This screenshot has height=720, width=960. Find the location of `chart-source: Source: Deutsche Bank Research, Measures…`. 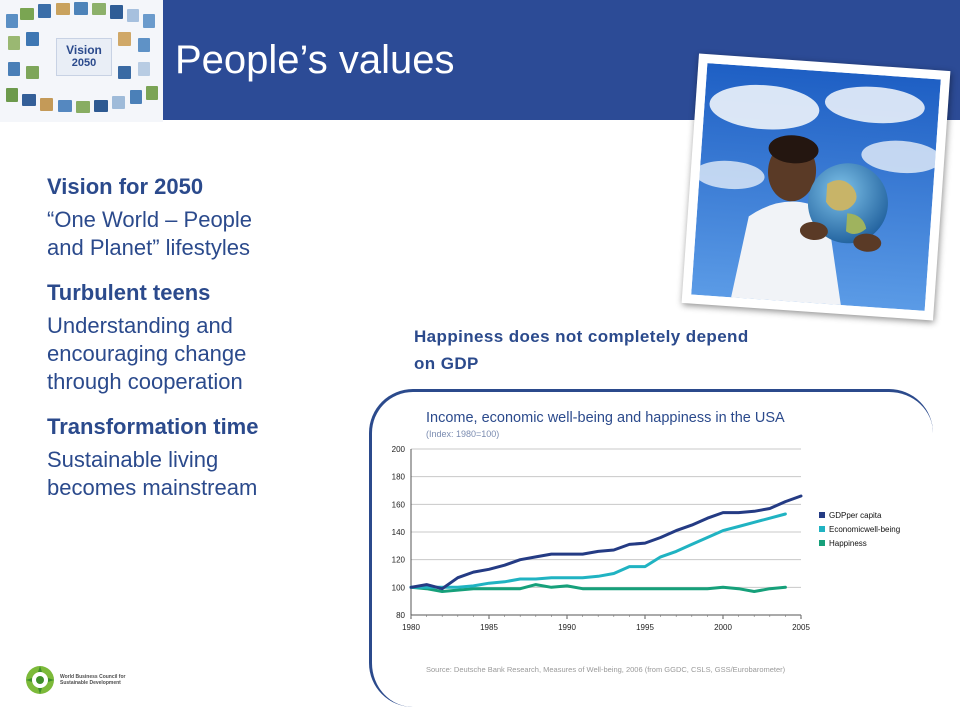

chart-source: Source: Deutsche Bank Research, Measures… is located at coordinates (606, 669).